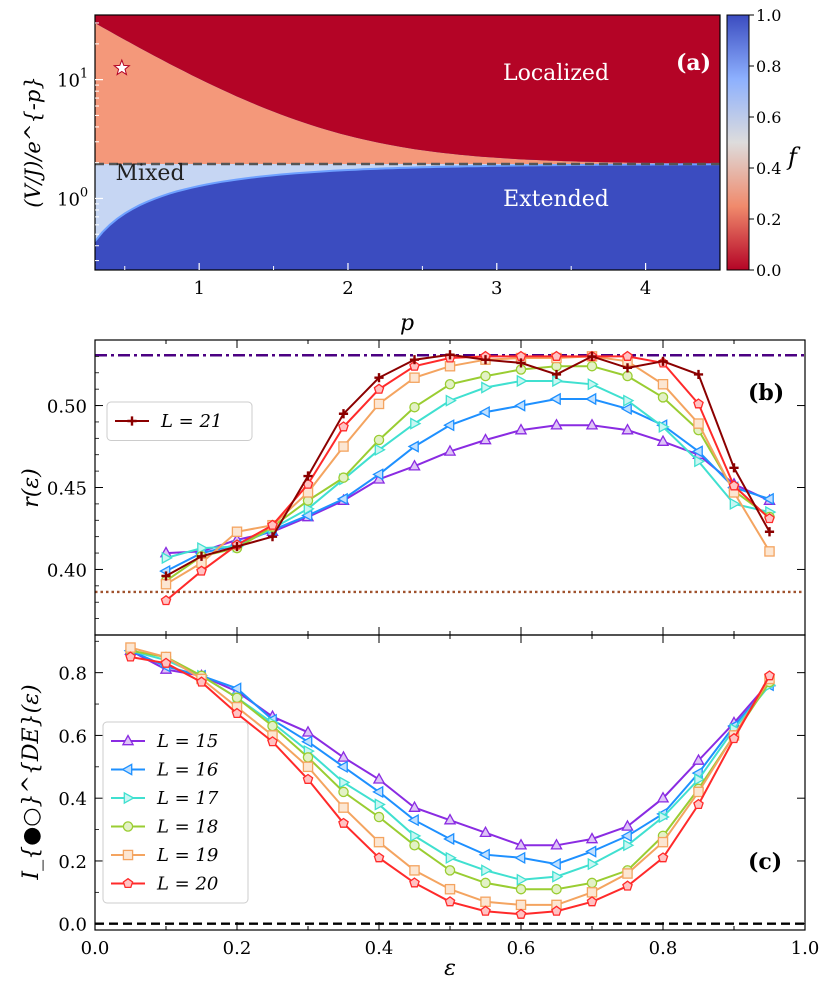 This screenshot has height=999, width=830. What do you see at coordinates (645, 288) in the screenshot?
I see `x-tick-label-a: 4` at bounding box center [645, 288].